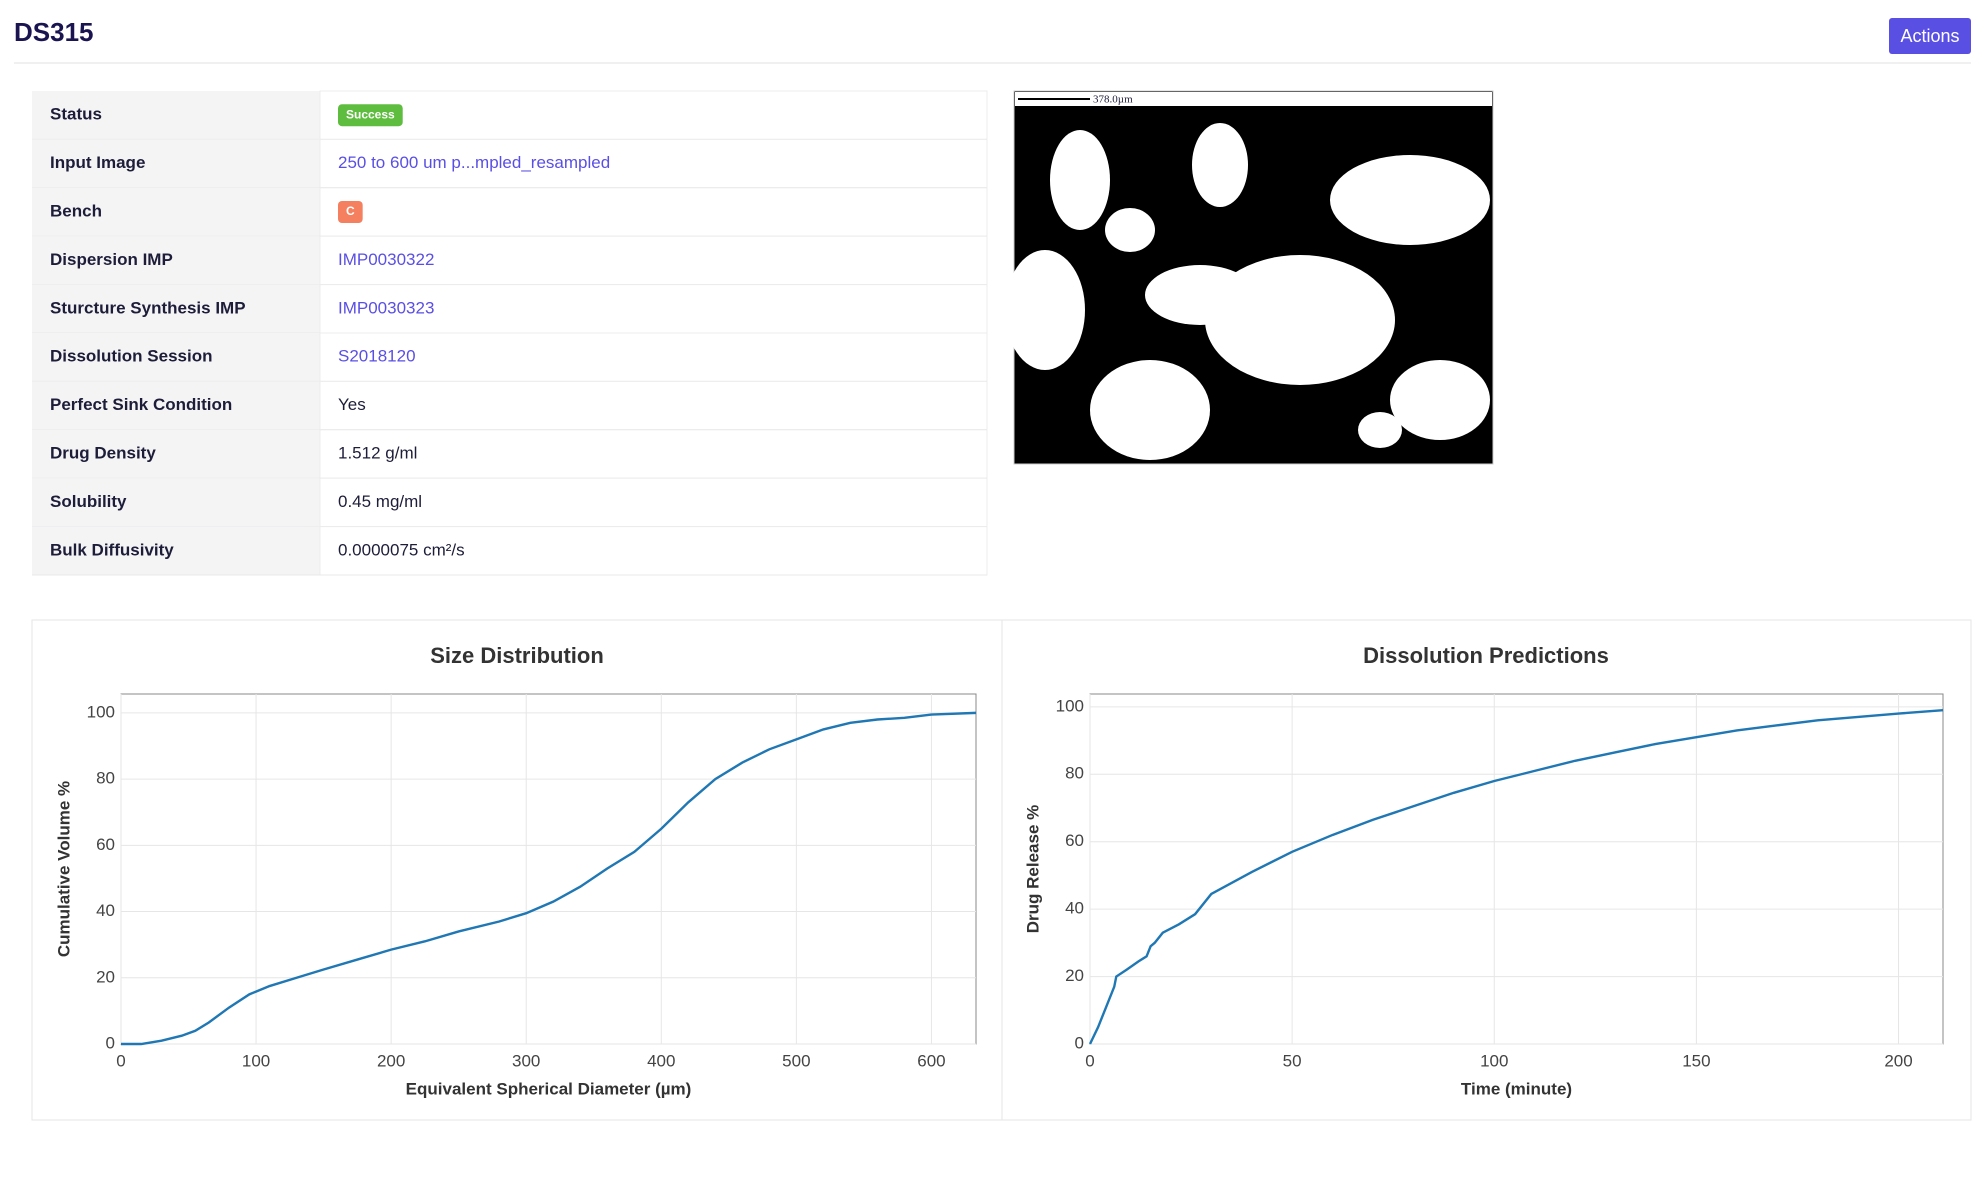 The width and height of the screenshot is (1985, 1190). What do you see at coordinates (131, 356) in the screenshot?
I see `row-label: Dissolution Session` at bounding box center [131, 356].